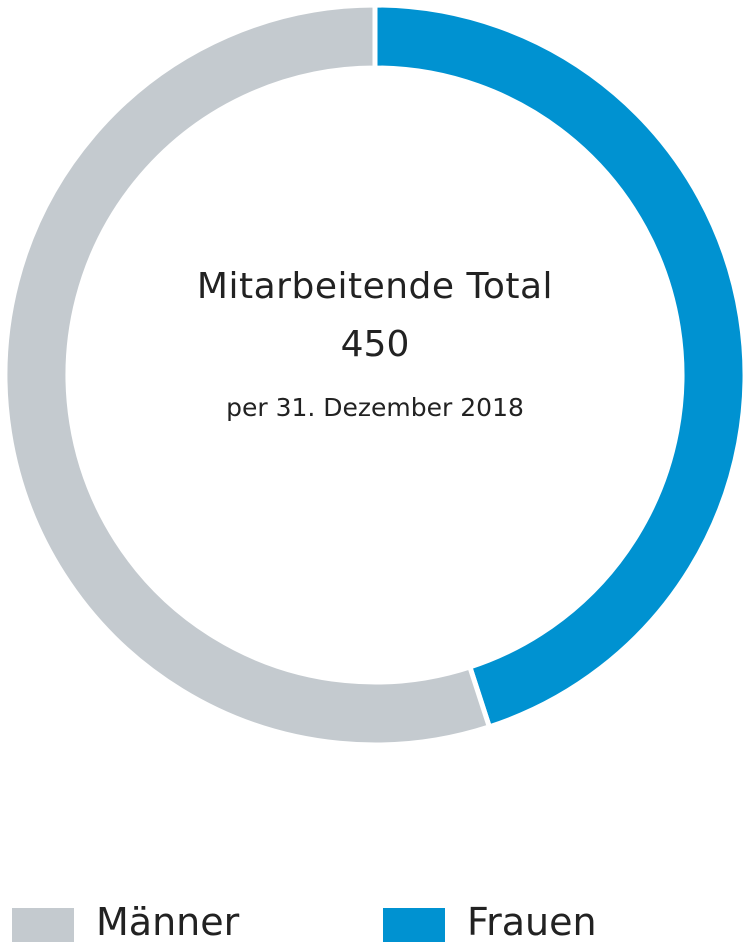  What do you see at coordinates (375, 921) in the screenshot?
I see `chart-legend: Männer Frauen` at bounding box center [375, 921].